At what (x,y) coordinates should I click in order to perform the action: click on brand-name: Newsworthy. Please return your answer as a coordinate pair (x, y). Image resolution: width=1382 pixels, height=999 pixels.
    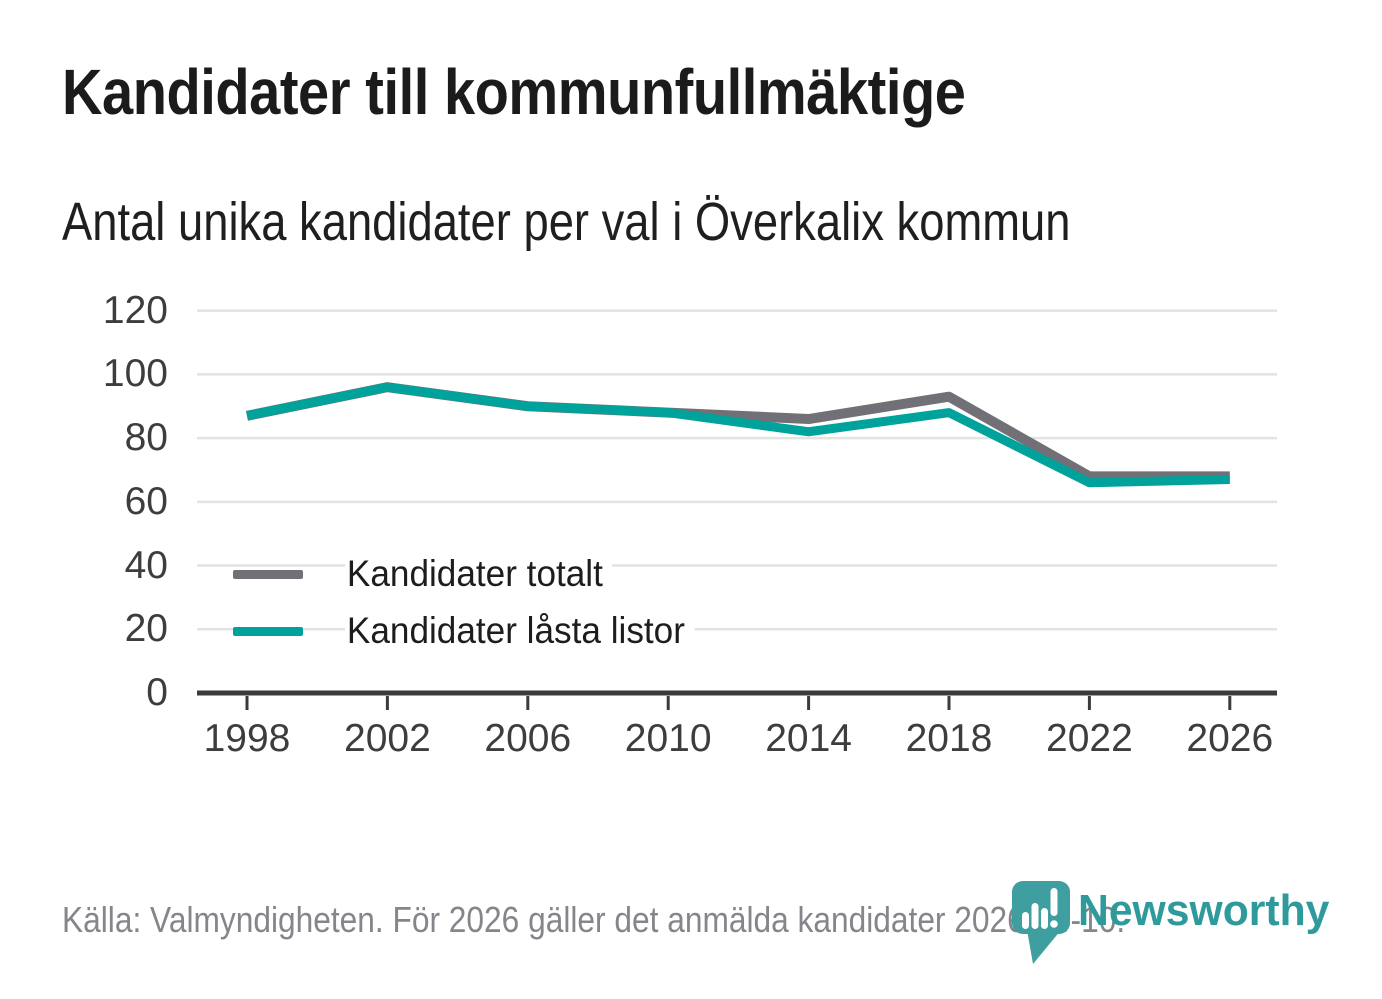
    Looking at the image, I should click on (1204, 910).